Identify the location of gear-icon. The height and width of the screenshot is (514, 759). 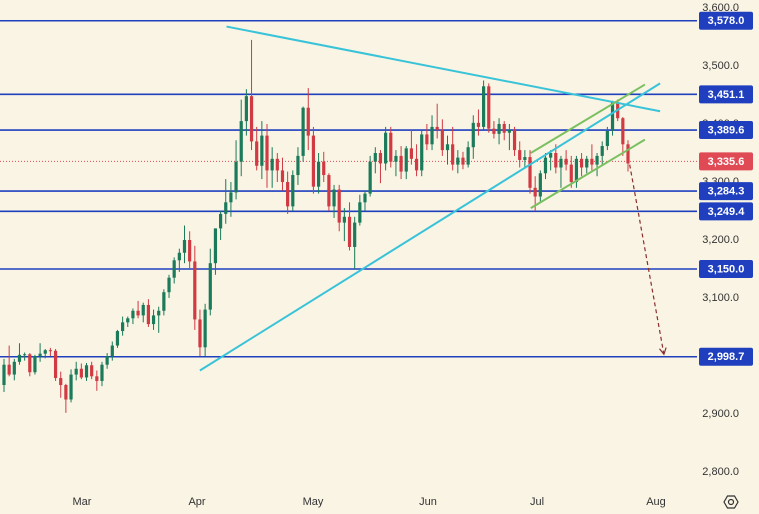
(731, 502).